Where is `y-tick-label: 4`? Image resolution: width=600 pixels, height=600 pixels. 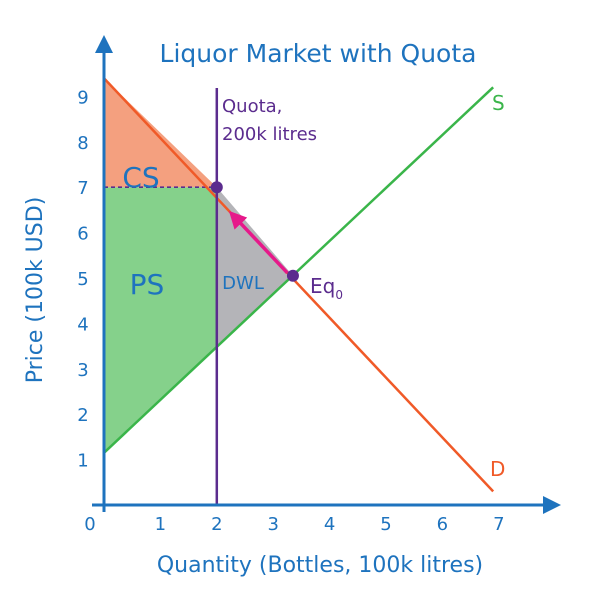
y-tick-label: 4 is located at coordinates (82, 324).